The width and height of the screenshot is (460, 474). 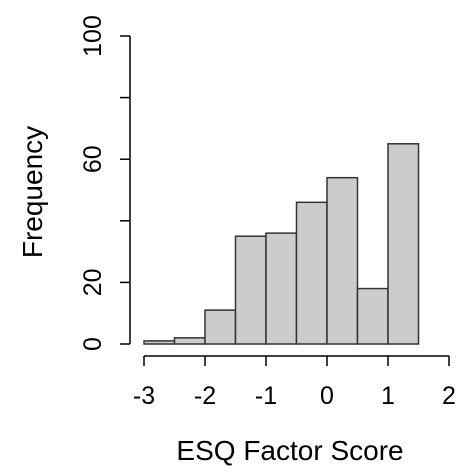 What do you see at coordinates (93, 282) in the screenshot?
I see `y-tick-label: 20` at bounding box center [93, 282].